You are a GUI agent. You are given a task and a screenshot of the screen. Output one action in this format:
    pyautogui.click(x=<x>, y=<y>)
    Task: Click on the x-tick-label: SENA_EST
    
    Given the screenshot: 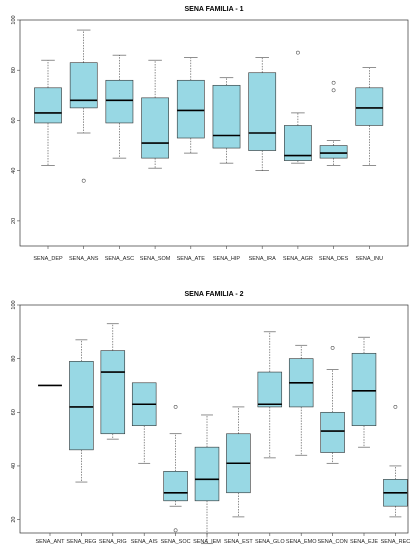 What is the action you would take?
    pyautogui.click(x=238, y=542)
    